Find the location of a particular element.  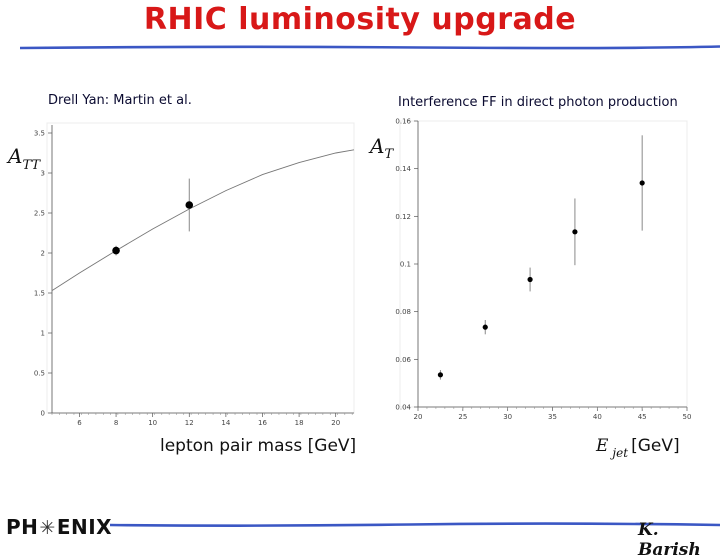

right-y-tick-label: 0.06 is located at coordinates (403, 360).